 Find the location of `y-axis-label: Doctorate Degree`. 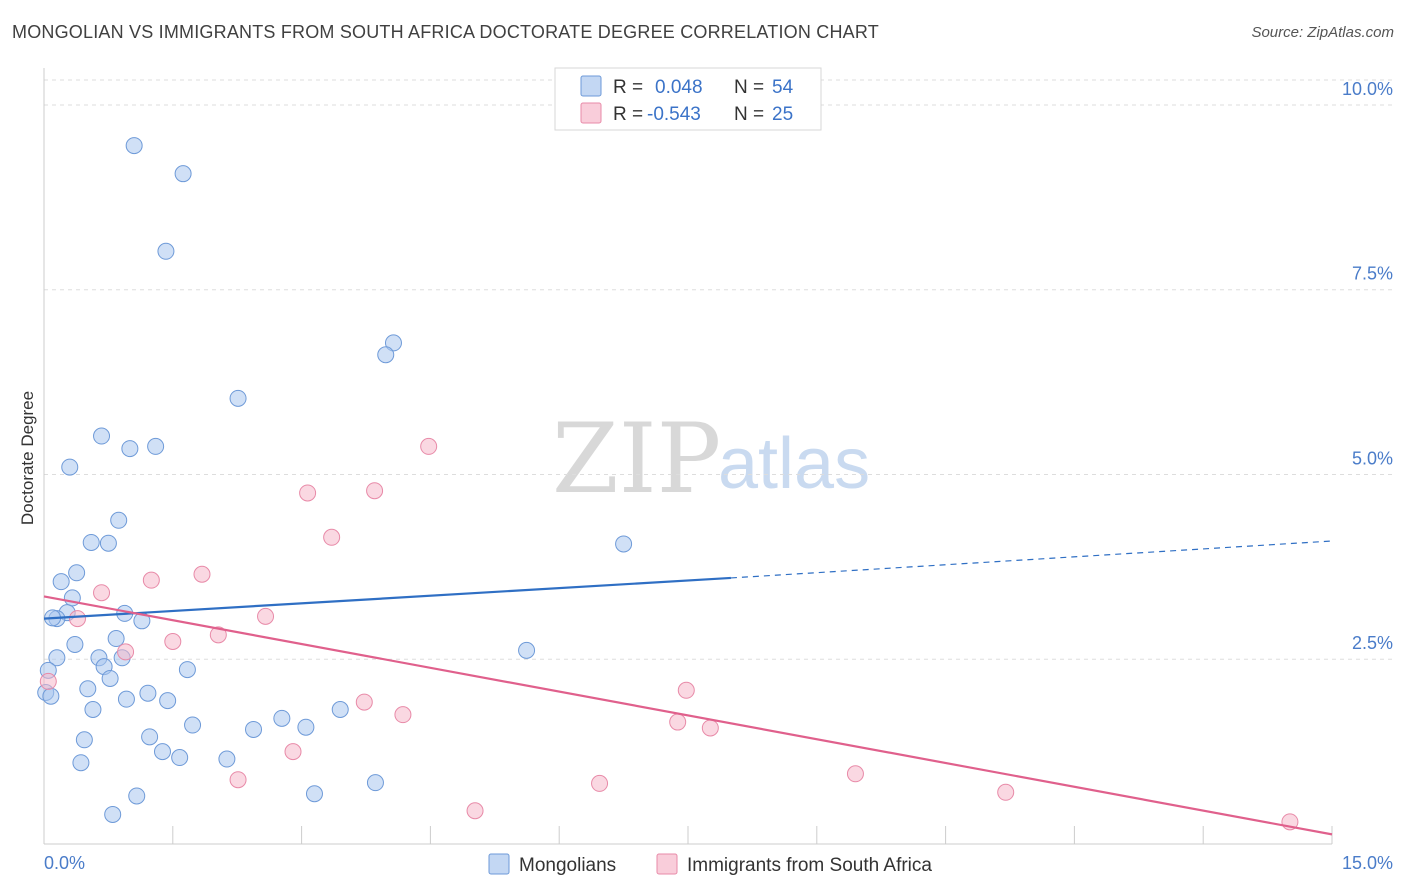

y-axis-label: Doctorate Degree is located at coordinates (27, 458).